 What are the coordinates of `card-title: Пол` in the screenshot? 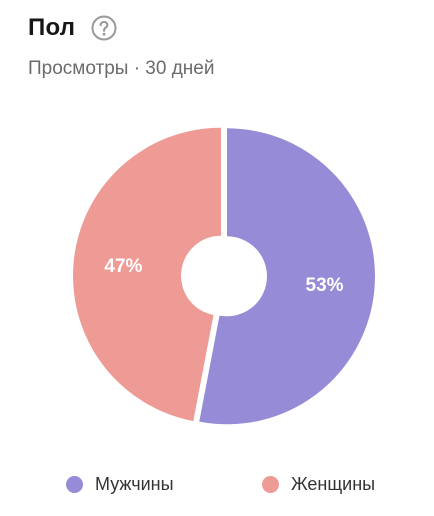 It's located at (52, 27).